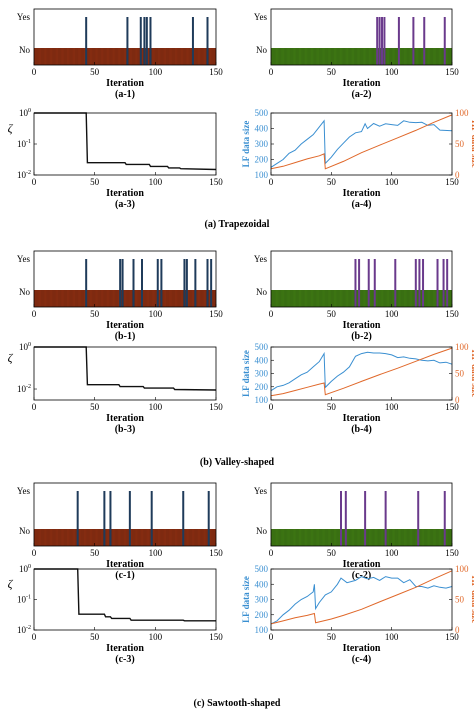  I want to click on group-caption: (a) Trapezoidal, so click(237, 224).